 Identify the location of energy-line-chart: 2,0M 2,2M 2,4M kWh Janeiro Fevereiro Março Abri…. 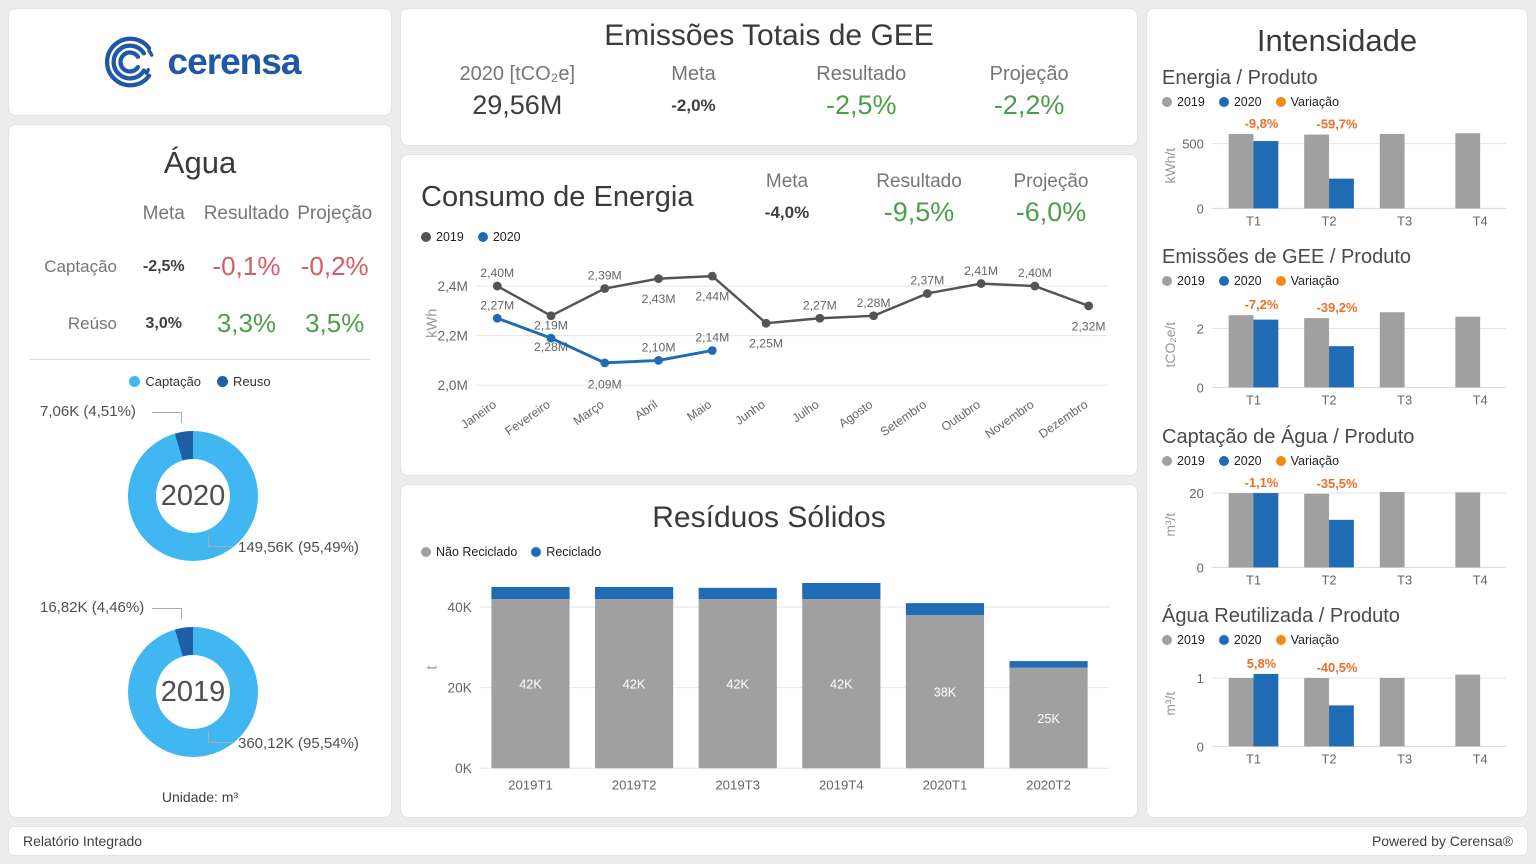
(769, 354).